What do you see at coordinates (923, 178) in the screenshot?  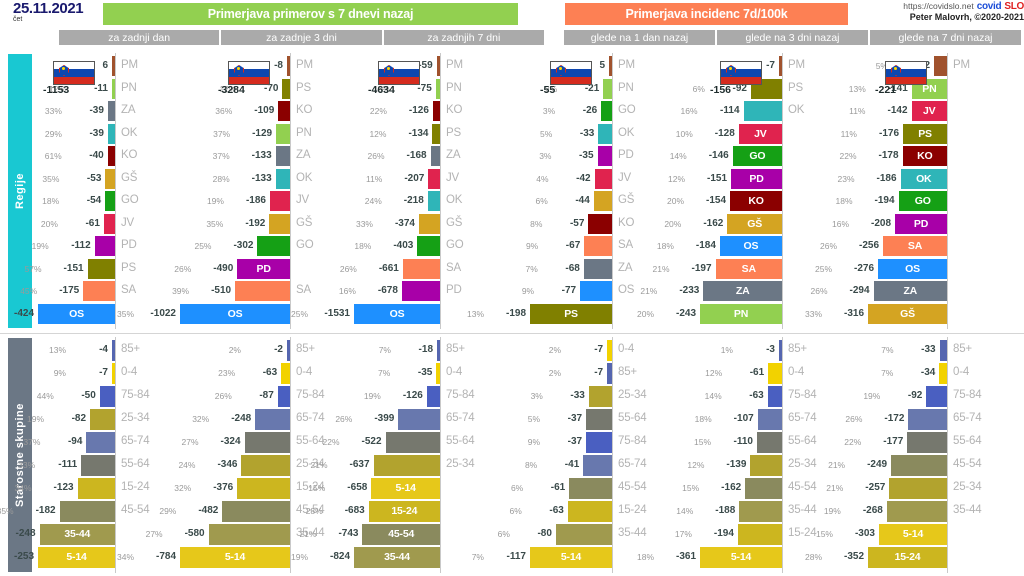 I see `bar-OK: OK` at bounding box center [923, 178].